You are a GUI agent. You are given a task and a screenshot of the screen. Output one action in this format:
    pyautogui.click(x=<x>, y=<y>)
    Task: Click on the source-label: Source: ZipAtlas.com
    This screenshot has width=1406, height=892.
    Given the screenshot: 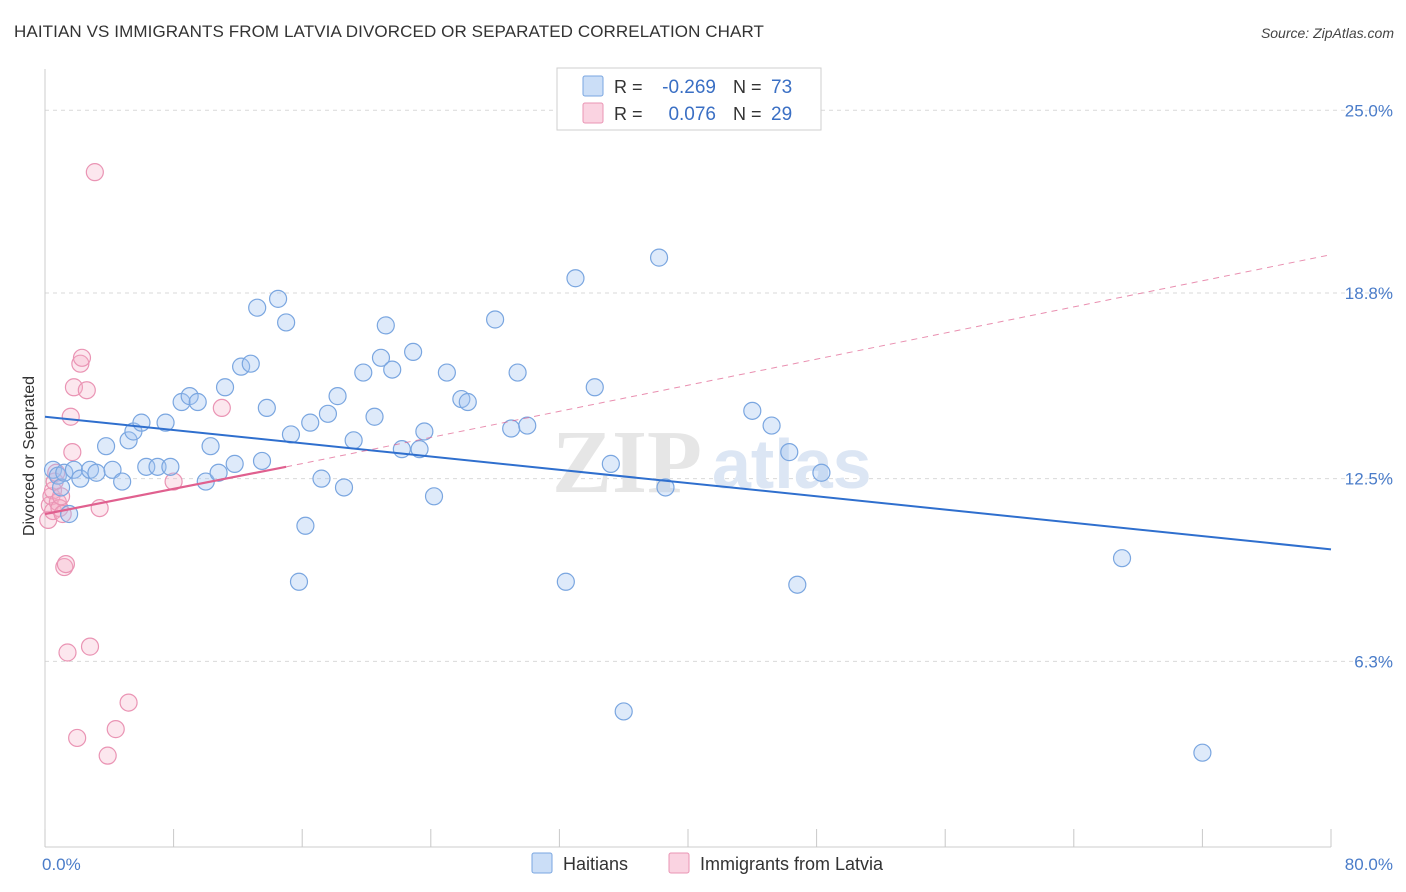 What is the action you would take?
    pyautogui.click(x=1327, y=33)
    